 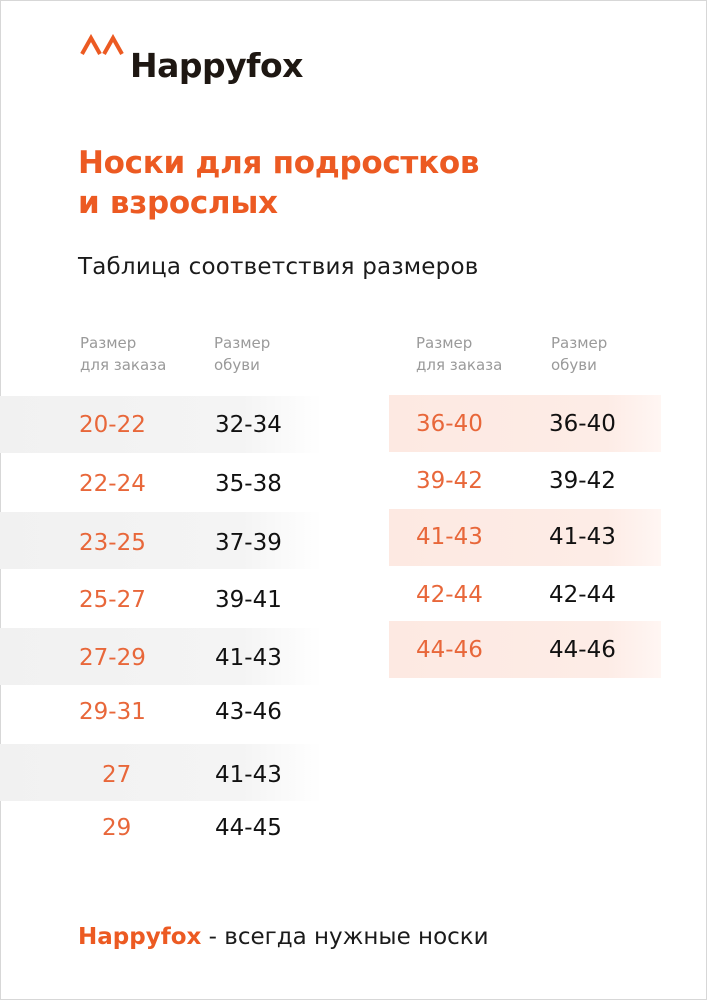 What do you see at coordinates (178, 203) in the screenshot?
I see `title-line-2: и взрослых` at bounding box center [178, 203].